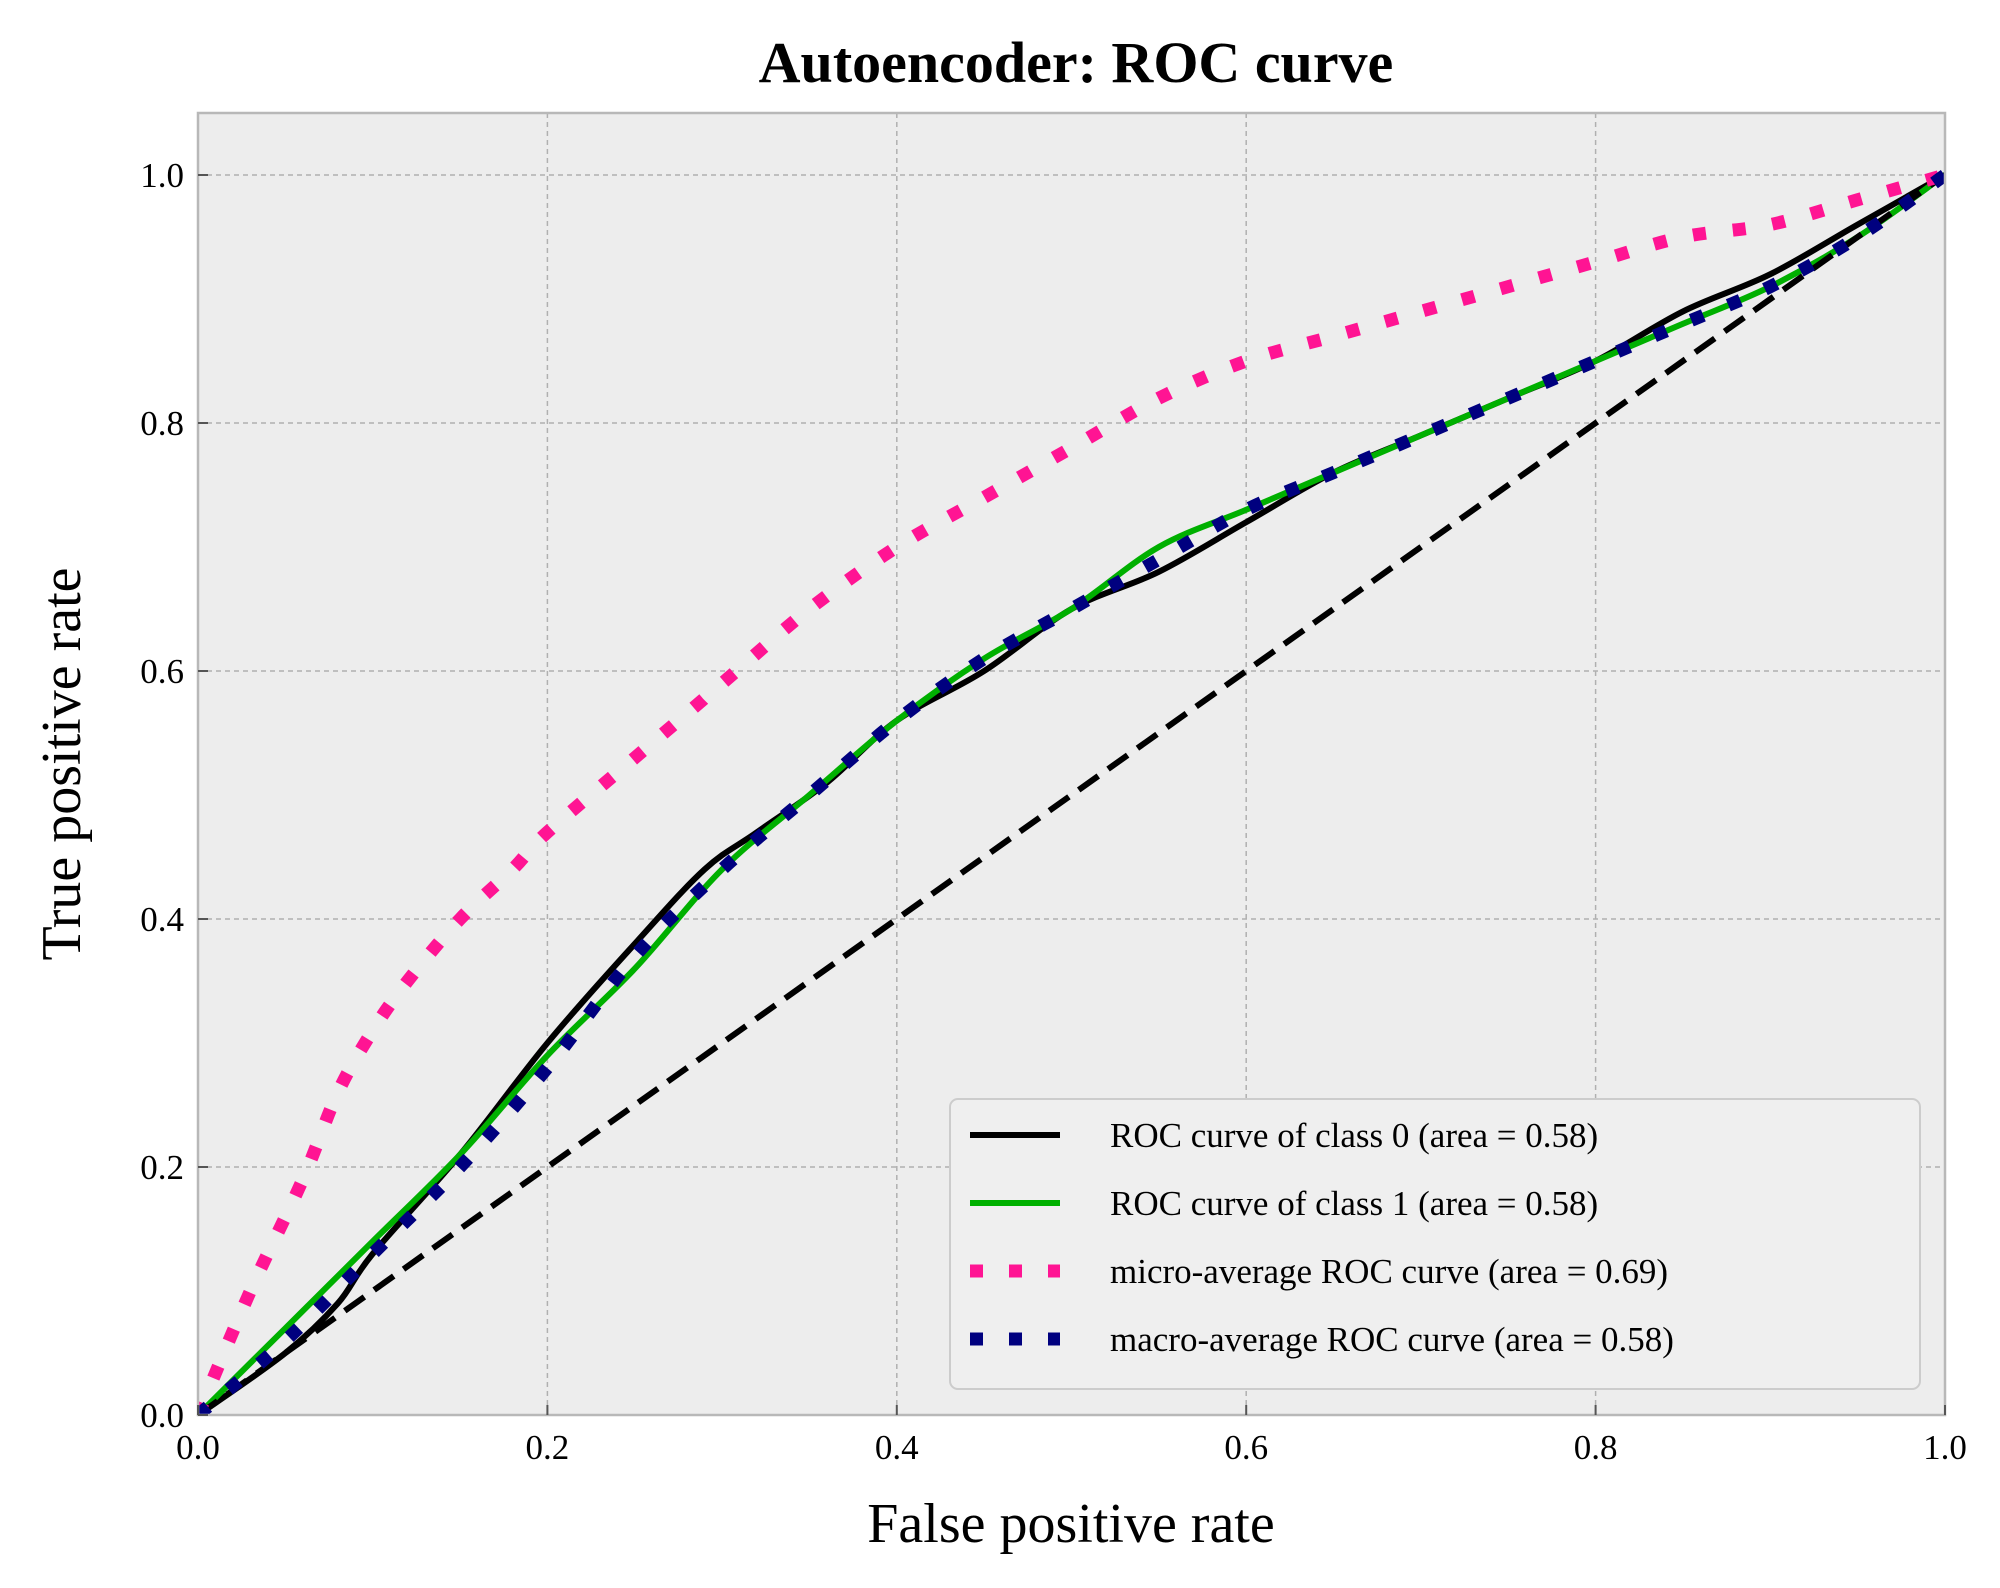 The width and height of the screenshot is (2000, 1588). I want to click on y-tick-label: 0.2, so click(162, 1167).